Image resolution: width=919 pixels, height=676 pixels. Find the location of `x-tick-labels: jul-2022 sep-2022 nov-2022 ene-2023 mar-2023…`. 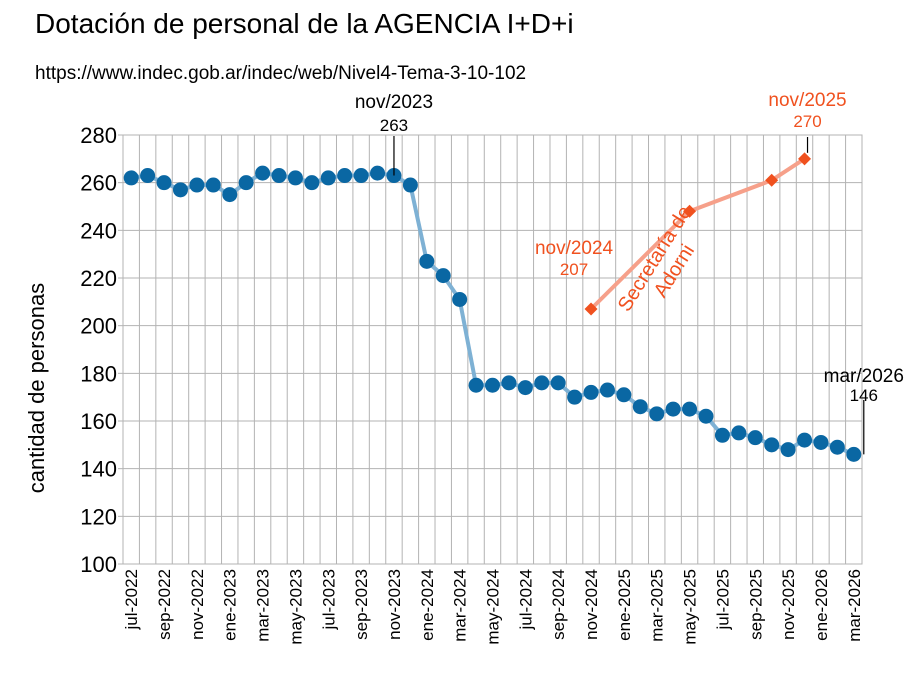

x-tick-labels: jul-2022 sep-2022 nov-2022 ene-2023 mar-2023… is located at coordinates (493, 607).